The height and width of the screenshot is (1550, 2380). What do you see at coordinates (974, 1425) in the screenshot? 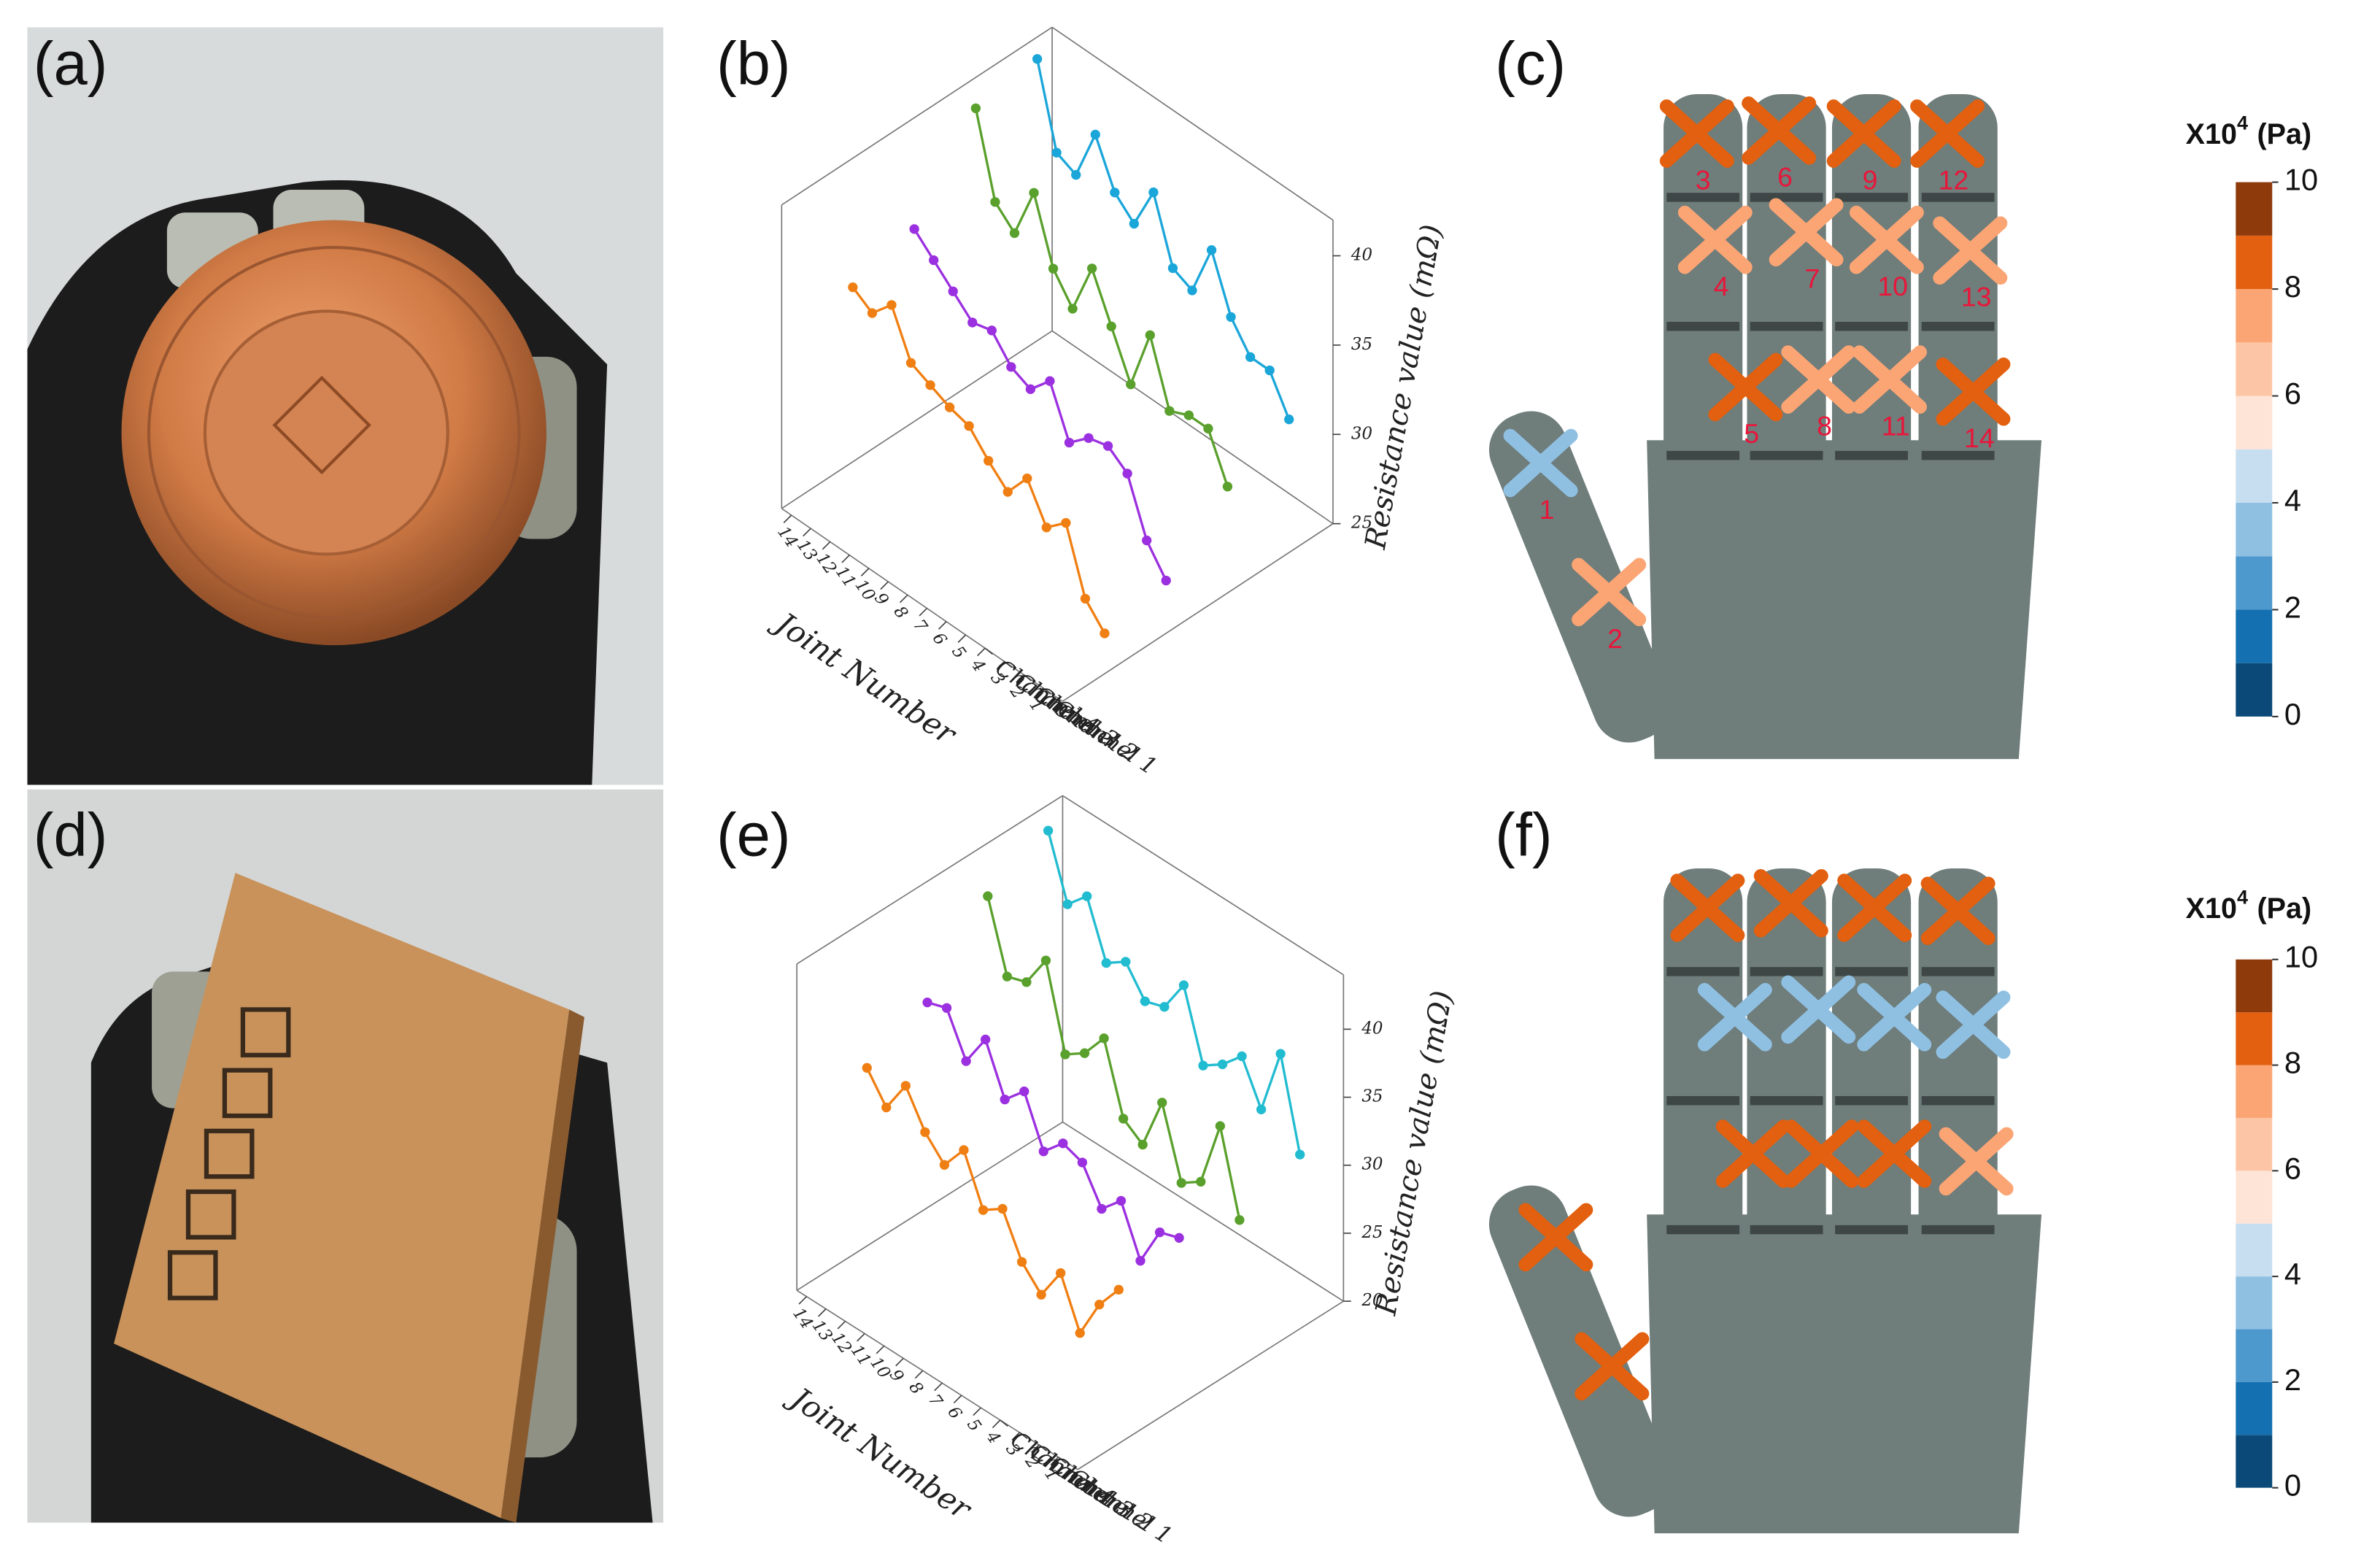
I see `x-tick-label: 5` at bounding box center [974, 1425].